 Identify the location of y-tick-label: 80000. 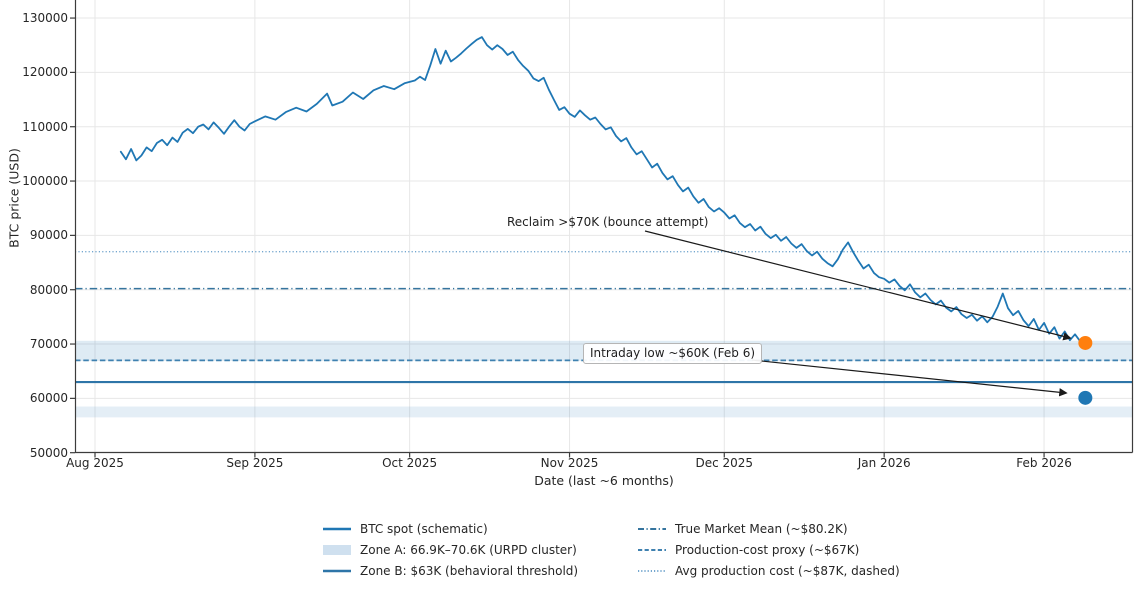
(48, 289).